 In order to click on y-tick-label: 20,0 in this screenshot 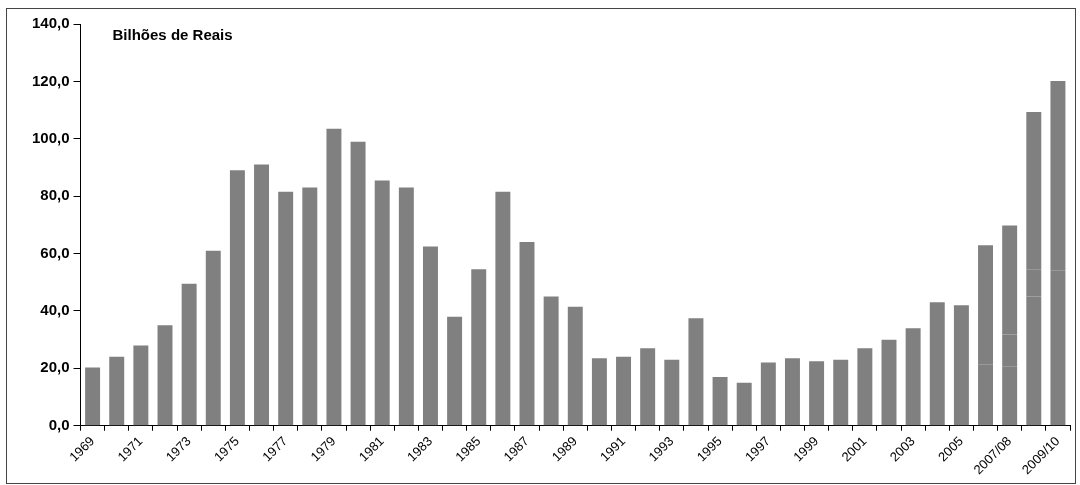, I will do `click(55, 367)`.